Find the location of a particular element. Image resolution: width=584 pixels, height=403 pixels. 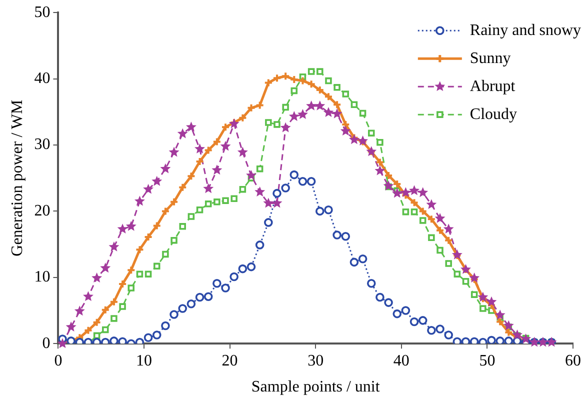

x-tick-label: 50 is located at coordinates (487, 361).